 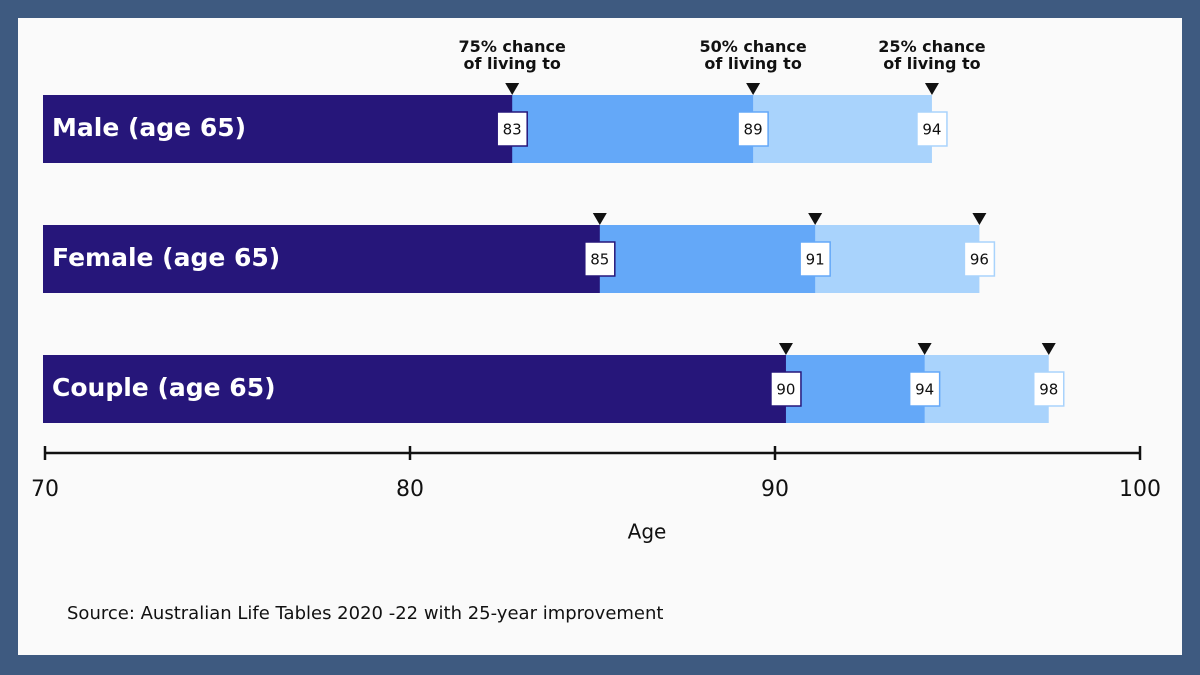 I want to click on value-label: 96, so click(x=979, y=260).